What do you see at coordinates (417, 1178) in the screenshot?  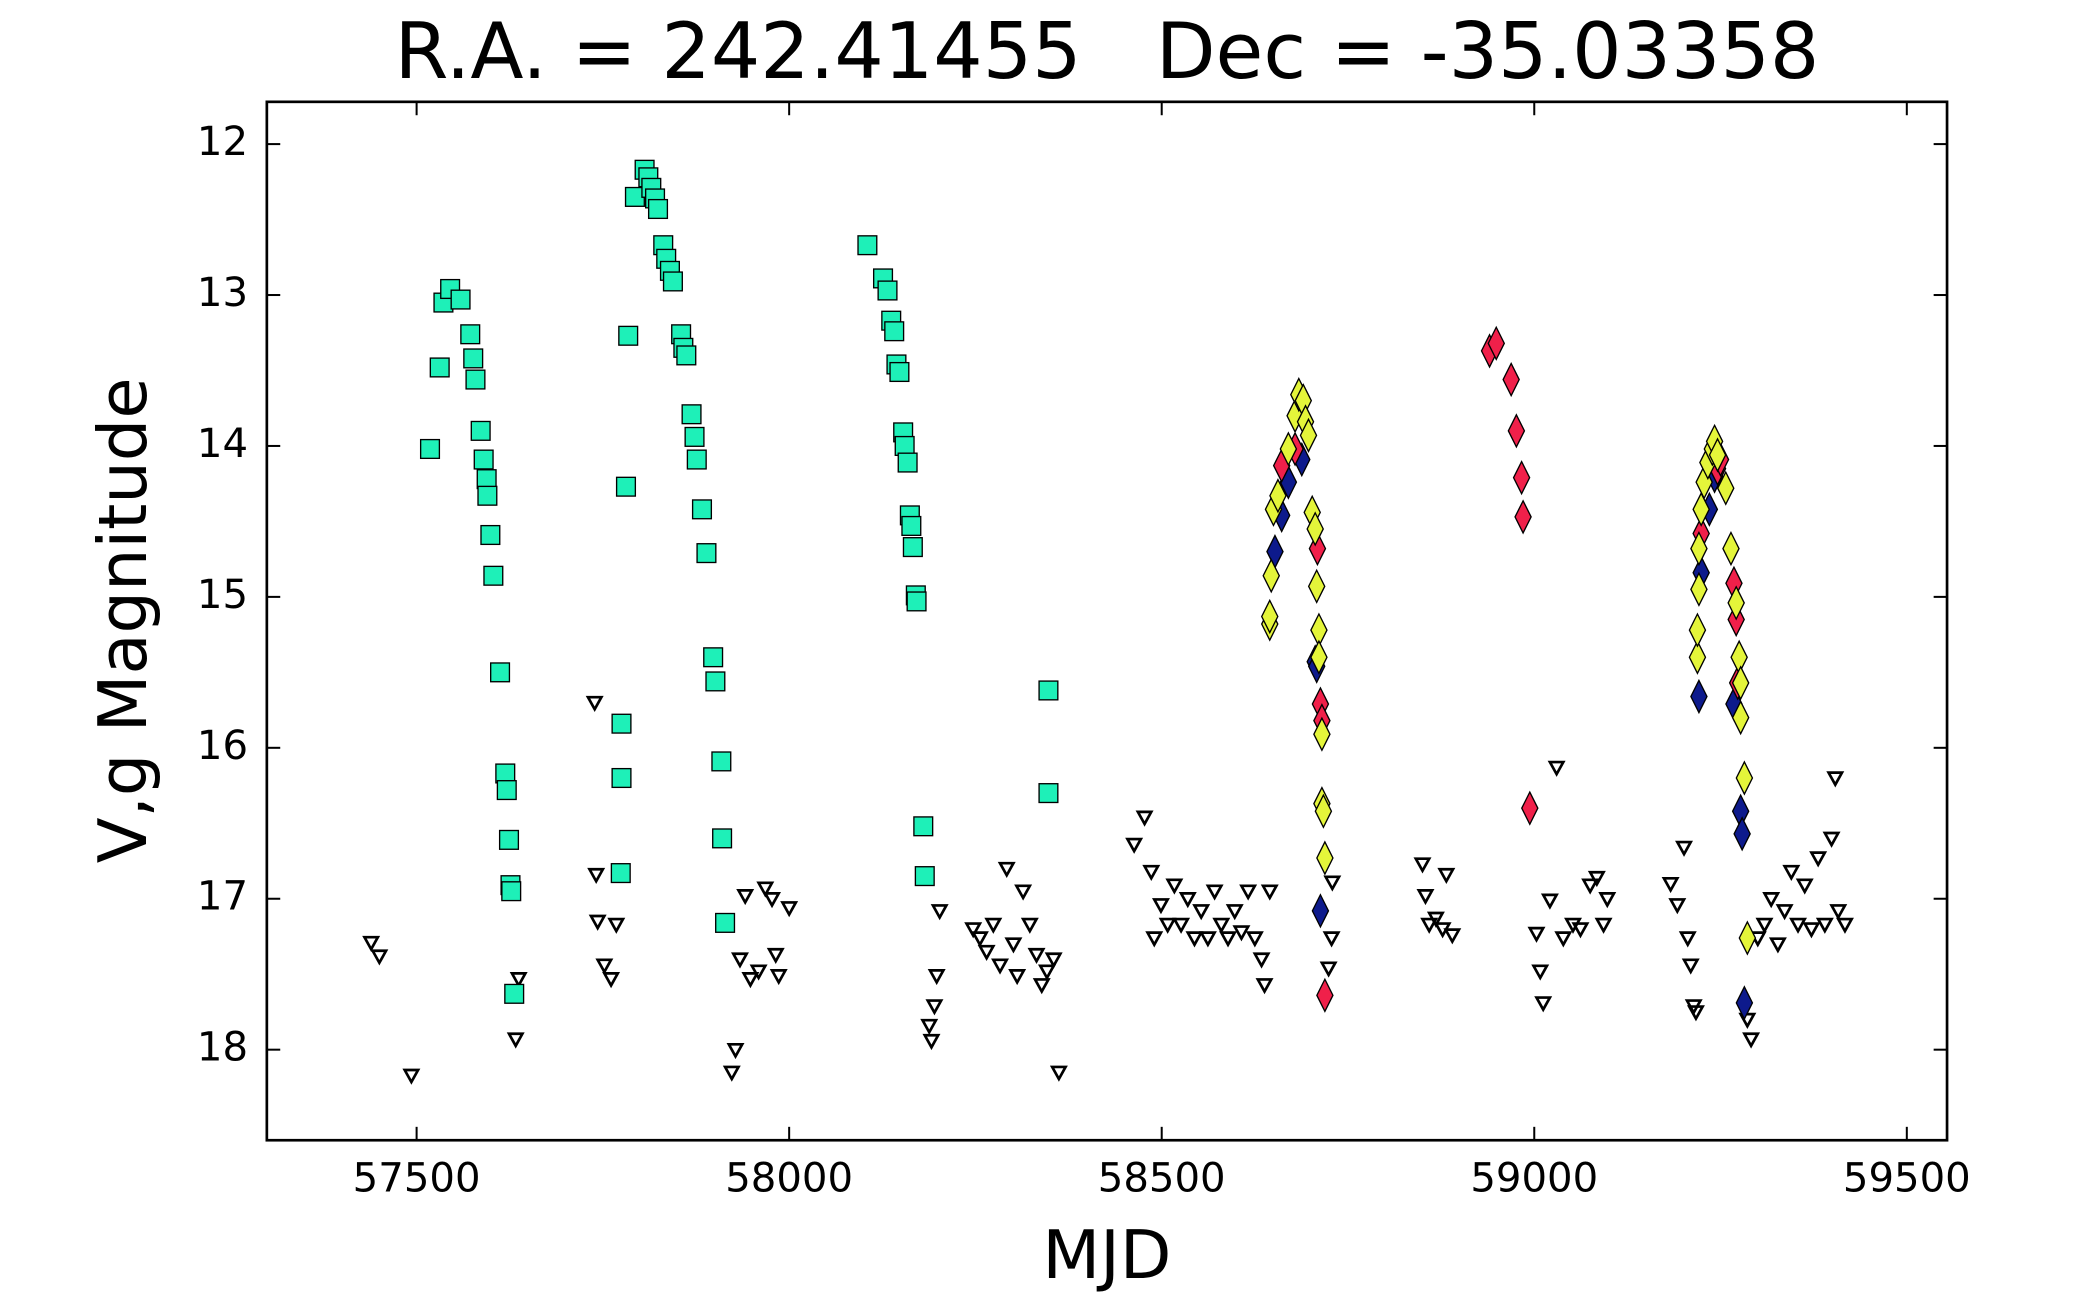 I see `x-tick-label: 57500` at bounding box center [417, 1178].